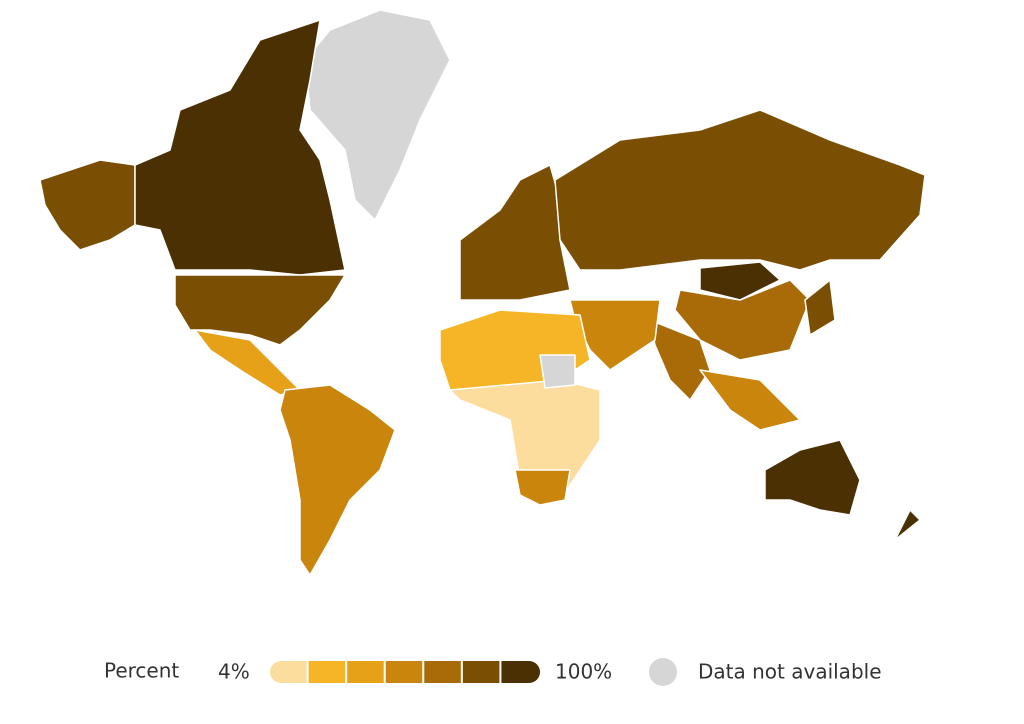  What do you see at coordinates (337, 480) in the screenshot?
I see `south-america` at bounding box center [337, 480].